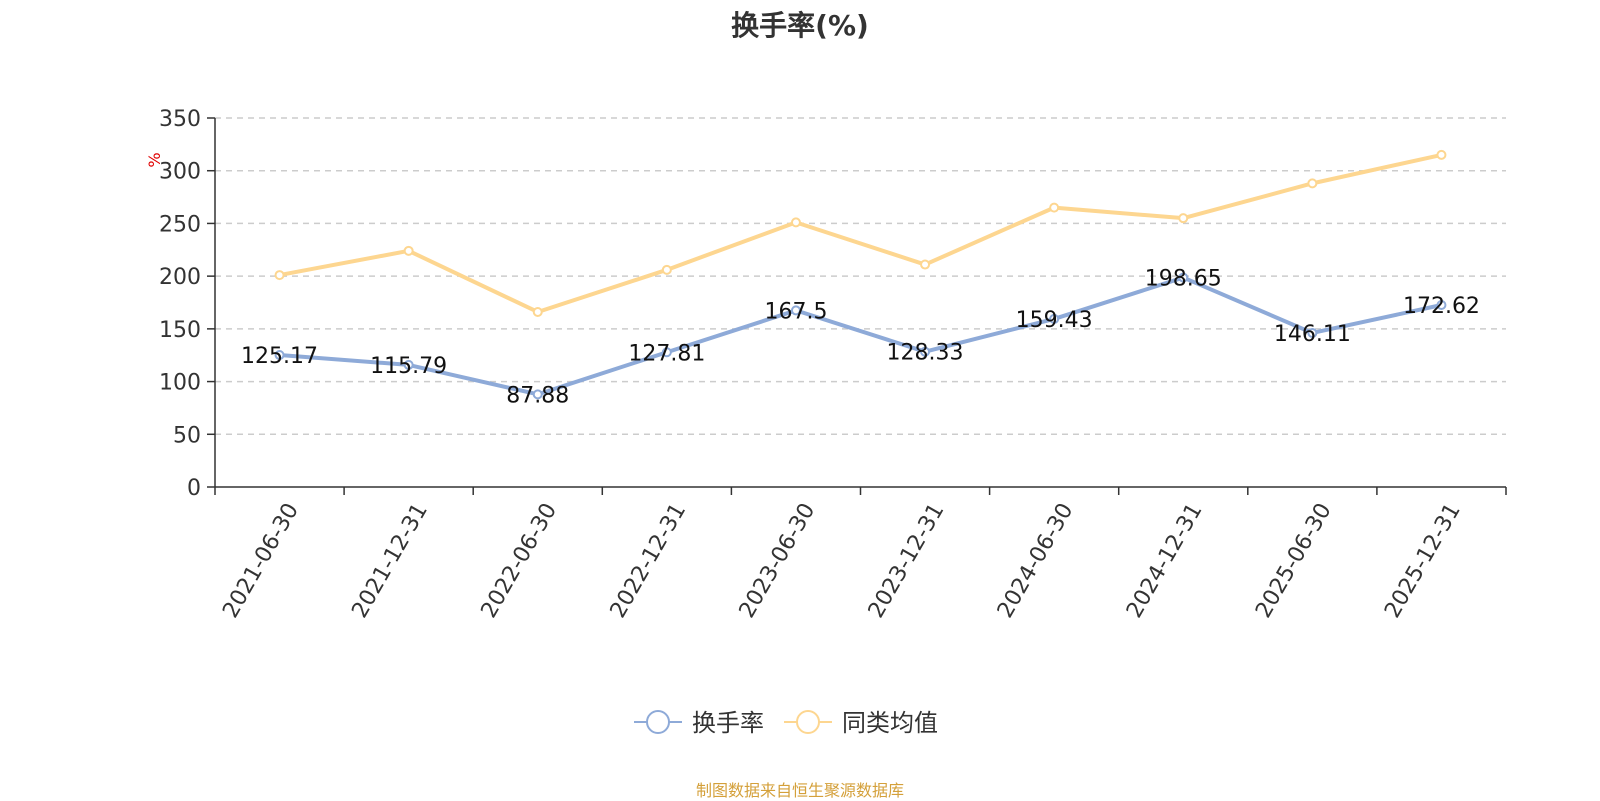  I want to click on y-tick-label: 0, so click(194, 488).